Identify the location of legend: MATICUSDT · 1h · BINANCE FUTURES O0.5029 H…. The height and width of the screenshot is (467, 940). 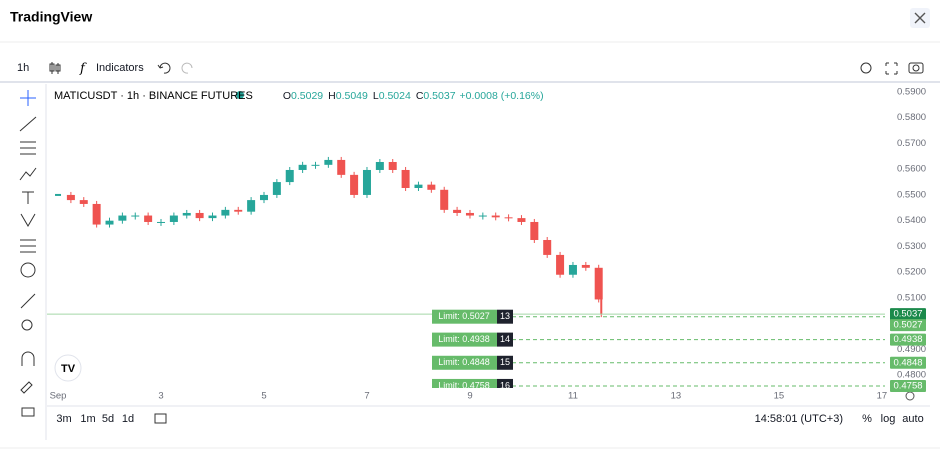
(299, 96).